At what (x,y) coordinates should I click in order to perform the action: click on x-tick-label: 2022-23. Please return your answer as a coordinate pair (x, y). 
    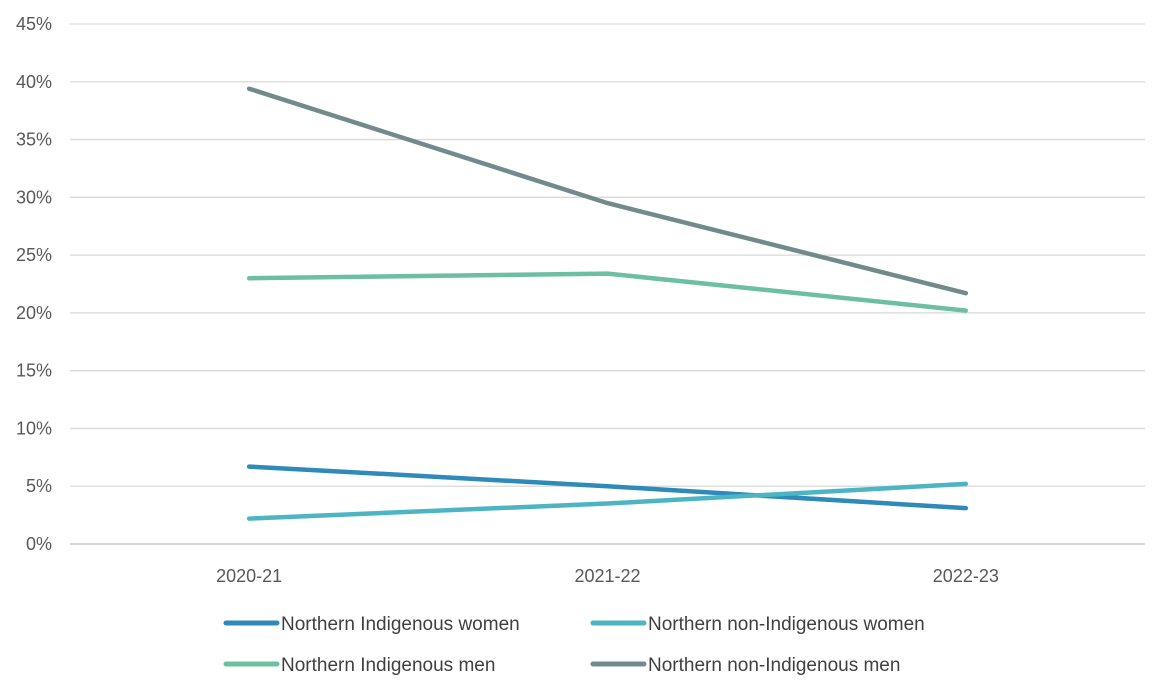
    Looking at the image, I should click on (966, 576).